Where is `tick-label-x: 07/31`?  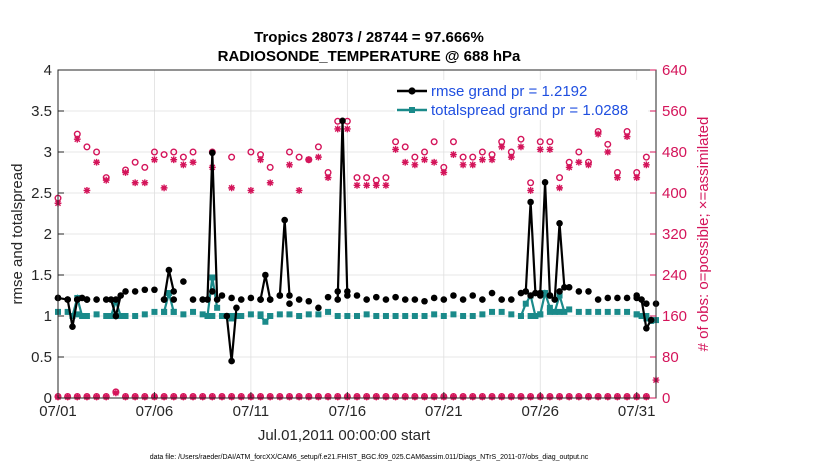 tick-label-x: 07/31 is located at coordinates (637, 411).